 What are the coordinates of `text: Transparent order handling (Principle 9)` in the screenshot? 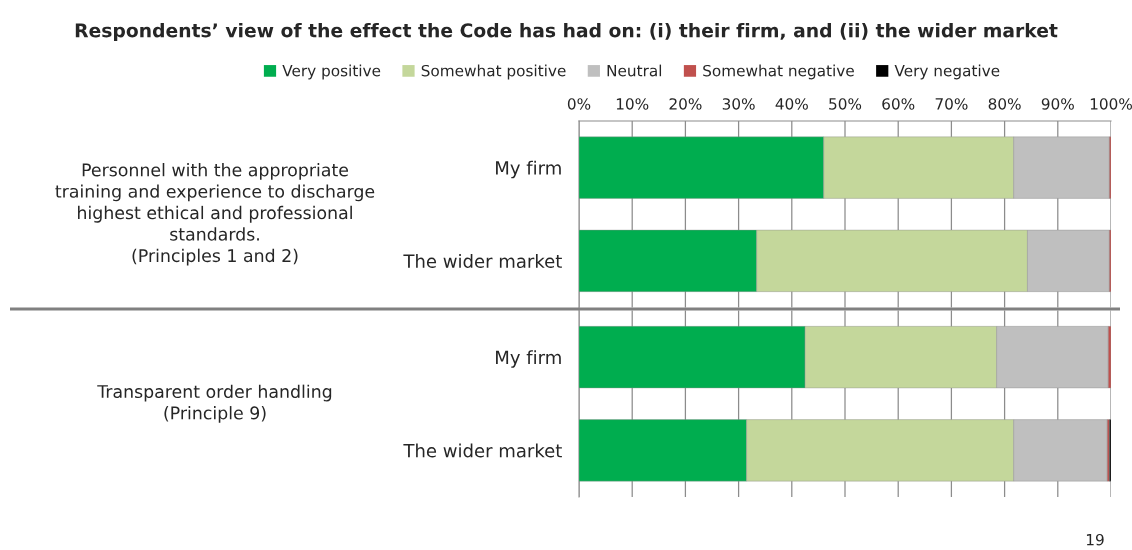 It's located at (214, 403).